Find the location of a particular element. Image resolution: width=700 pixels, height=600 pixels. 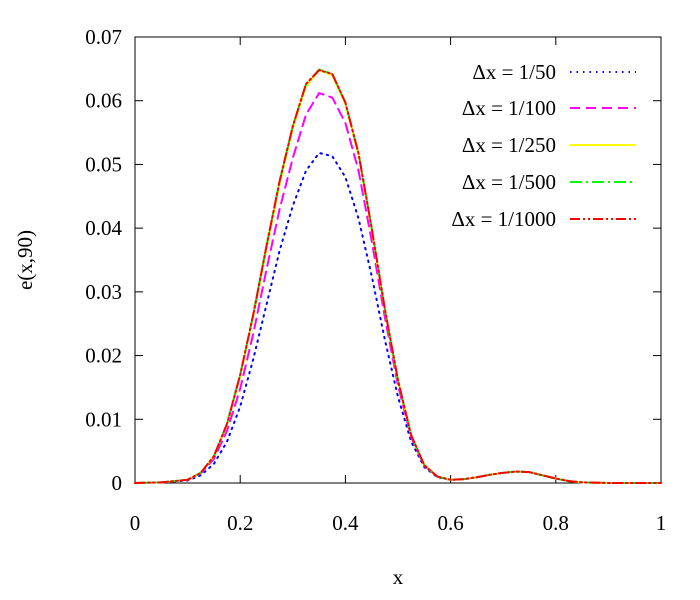

y-tick-label: 0.03 is located at coordinates (103, 292).